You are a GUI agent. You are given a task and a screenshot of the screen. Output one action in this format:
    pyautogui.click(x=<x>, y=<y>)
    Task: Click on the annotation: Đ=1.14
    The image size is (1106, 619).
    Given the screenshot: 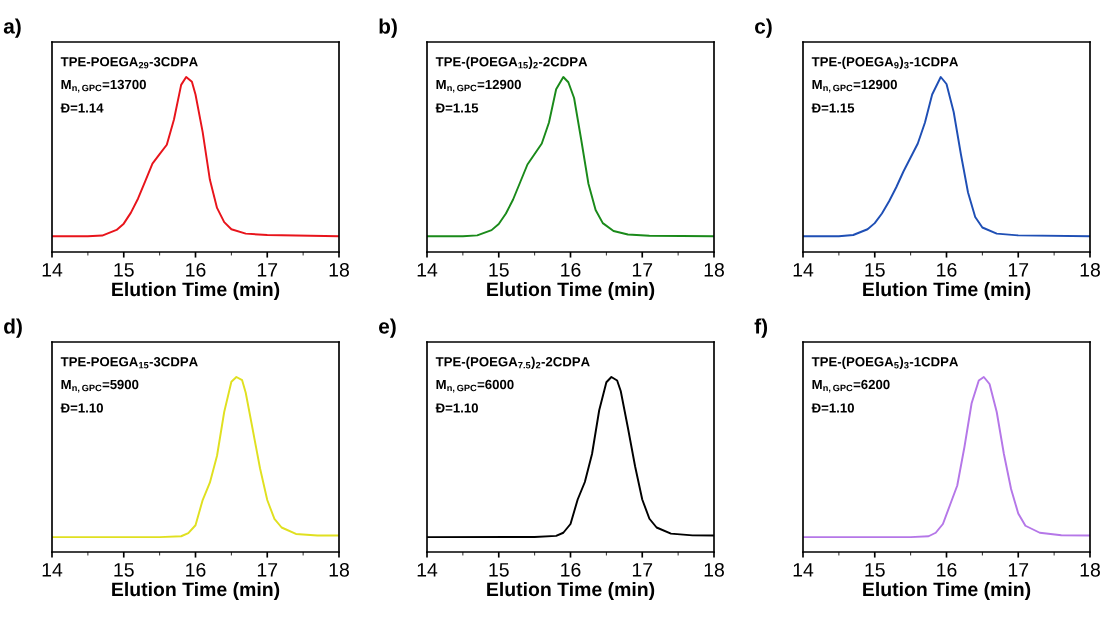 What is the action you would take?
    pyautogui.click(x=82, y=108)
    